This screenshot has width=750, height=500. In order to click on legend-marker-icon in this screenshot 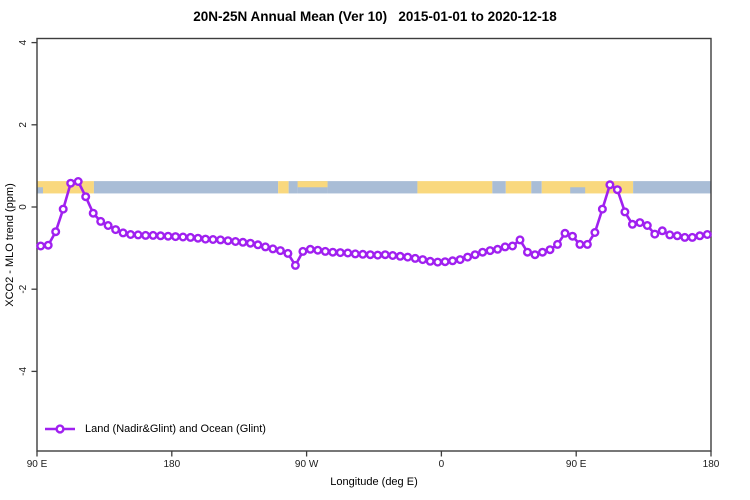, I will do `click(60, 429)`.